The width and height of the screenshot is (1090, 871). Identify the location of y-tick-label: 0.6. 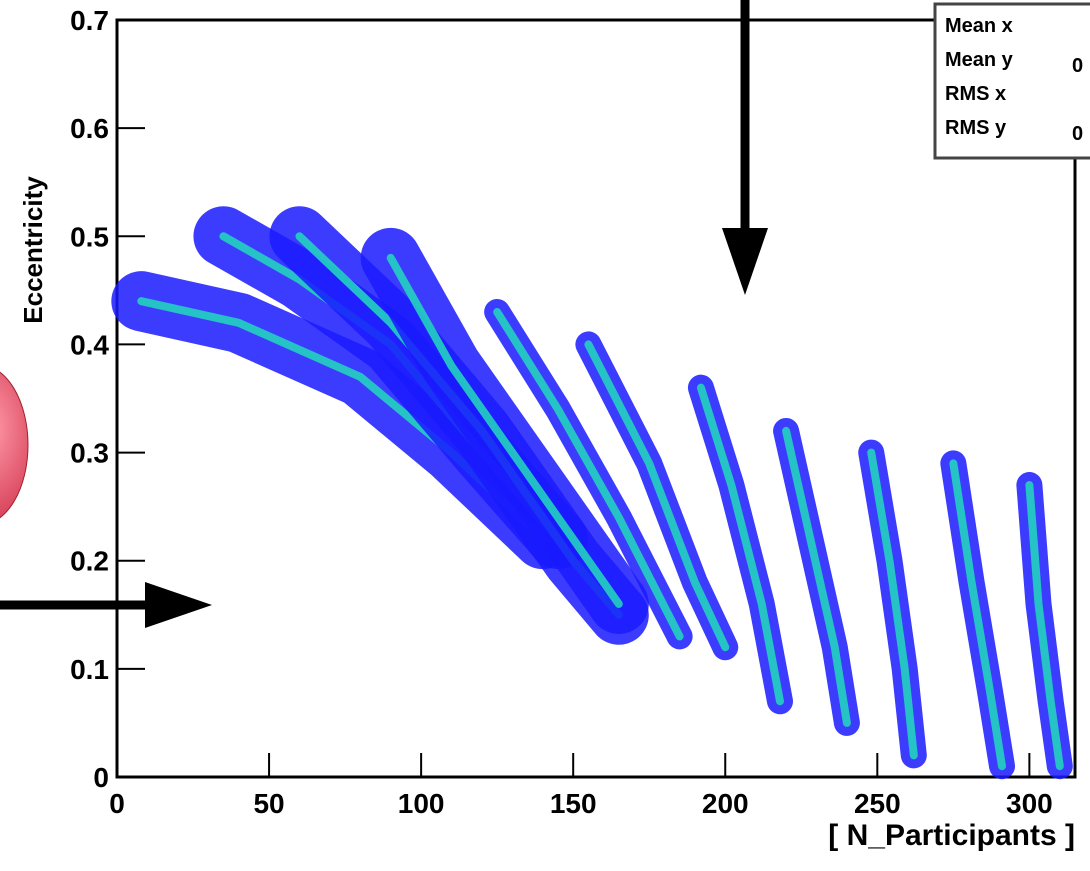
(89, 128).